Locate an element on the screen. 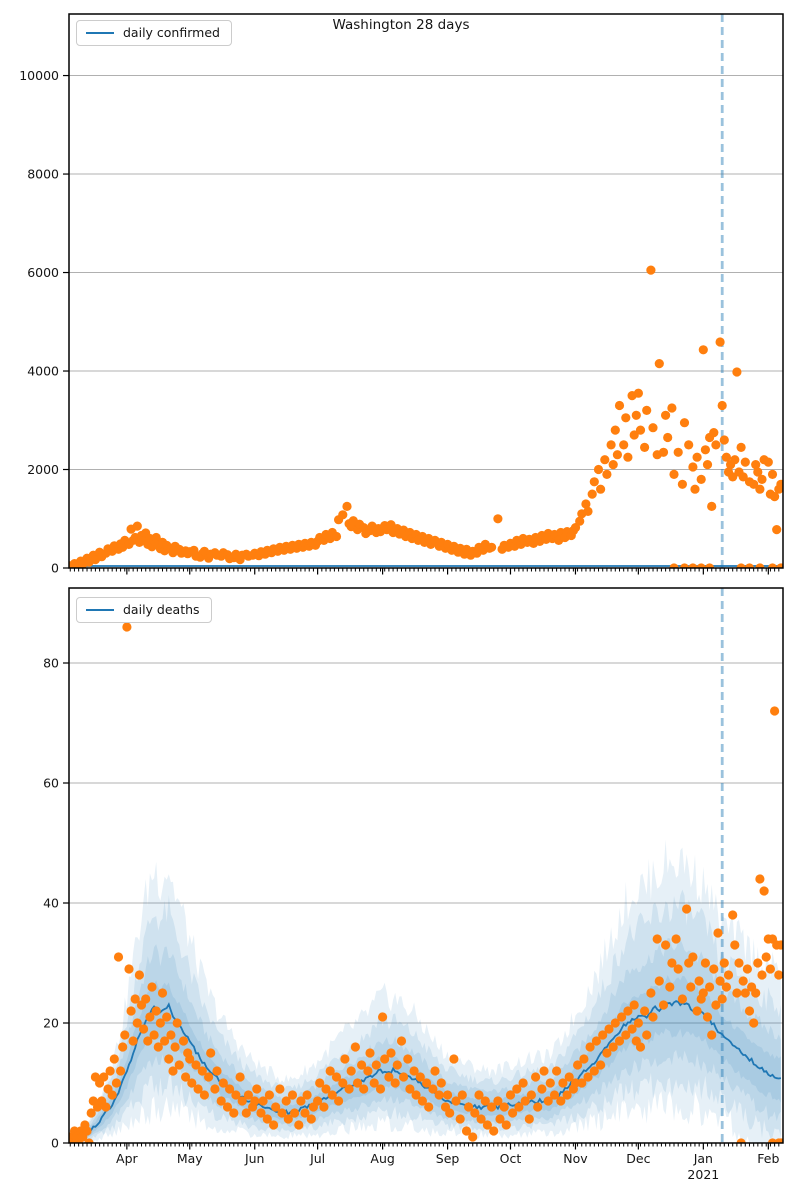 The height and width of the screenshot is (1200, 800). y-tick-label: 10000 is located at coordinates (39, 75).